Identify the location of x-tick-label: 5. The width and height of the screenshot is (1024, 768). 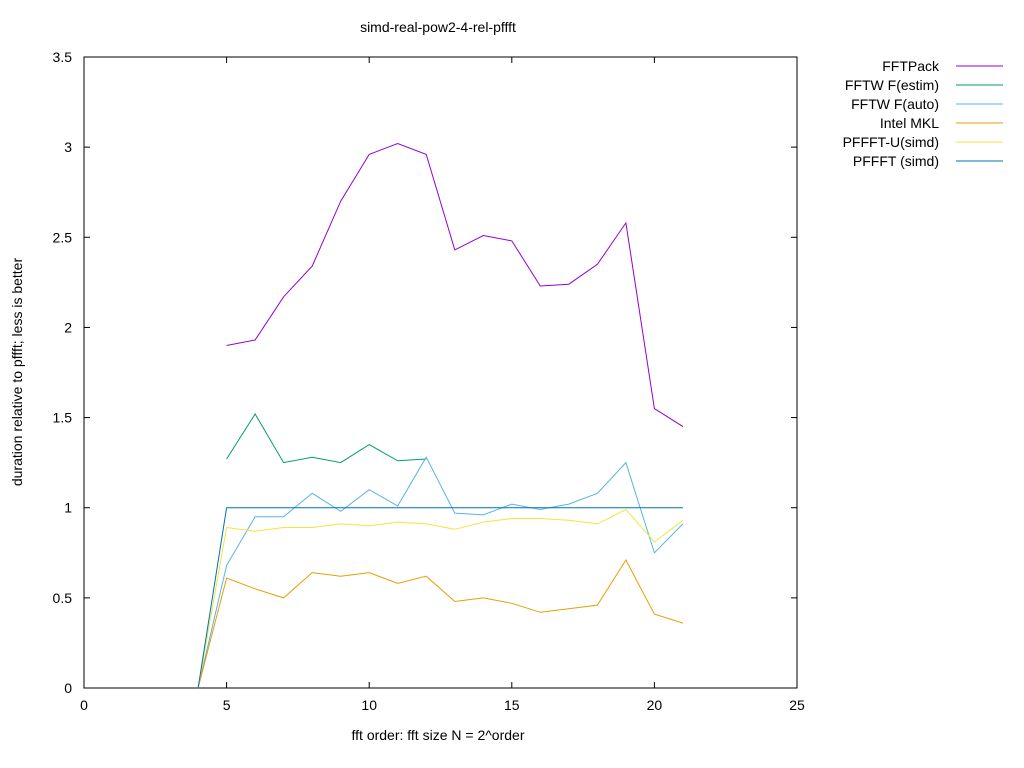
(227, 705).